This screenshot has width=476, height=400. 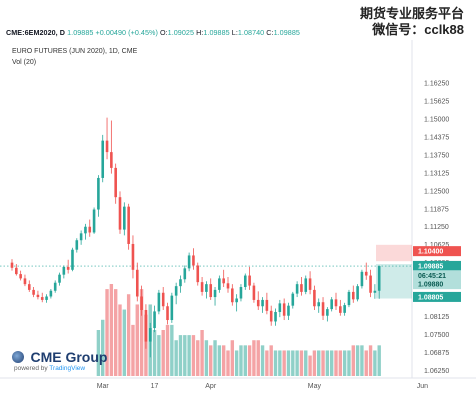 I want to click on price-marker-label: 1.09880, so click(x=430, y=285).